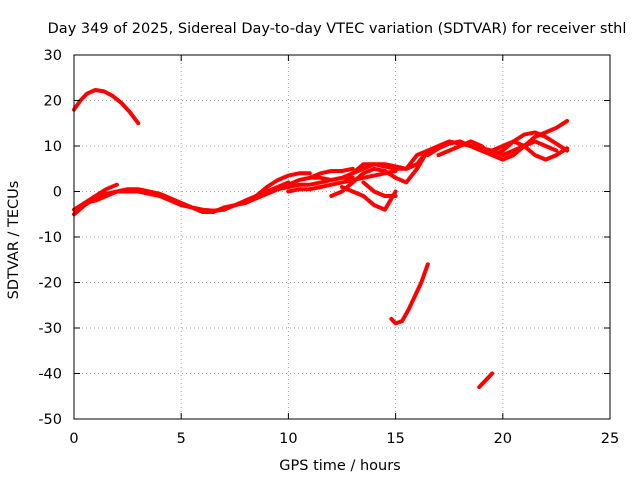 The height and width of the screenshot is (480, 640). I want to click on x-tick-label: 15, so click(395, 439).